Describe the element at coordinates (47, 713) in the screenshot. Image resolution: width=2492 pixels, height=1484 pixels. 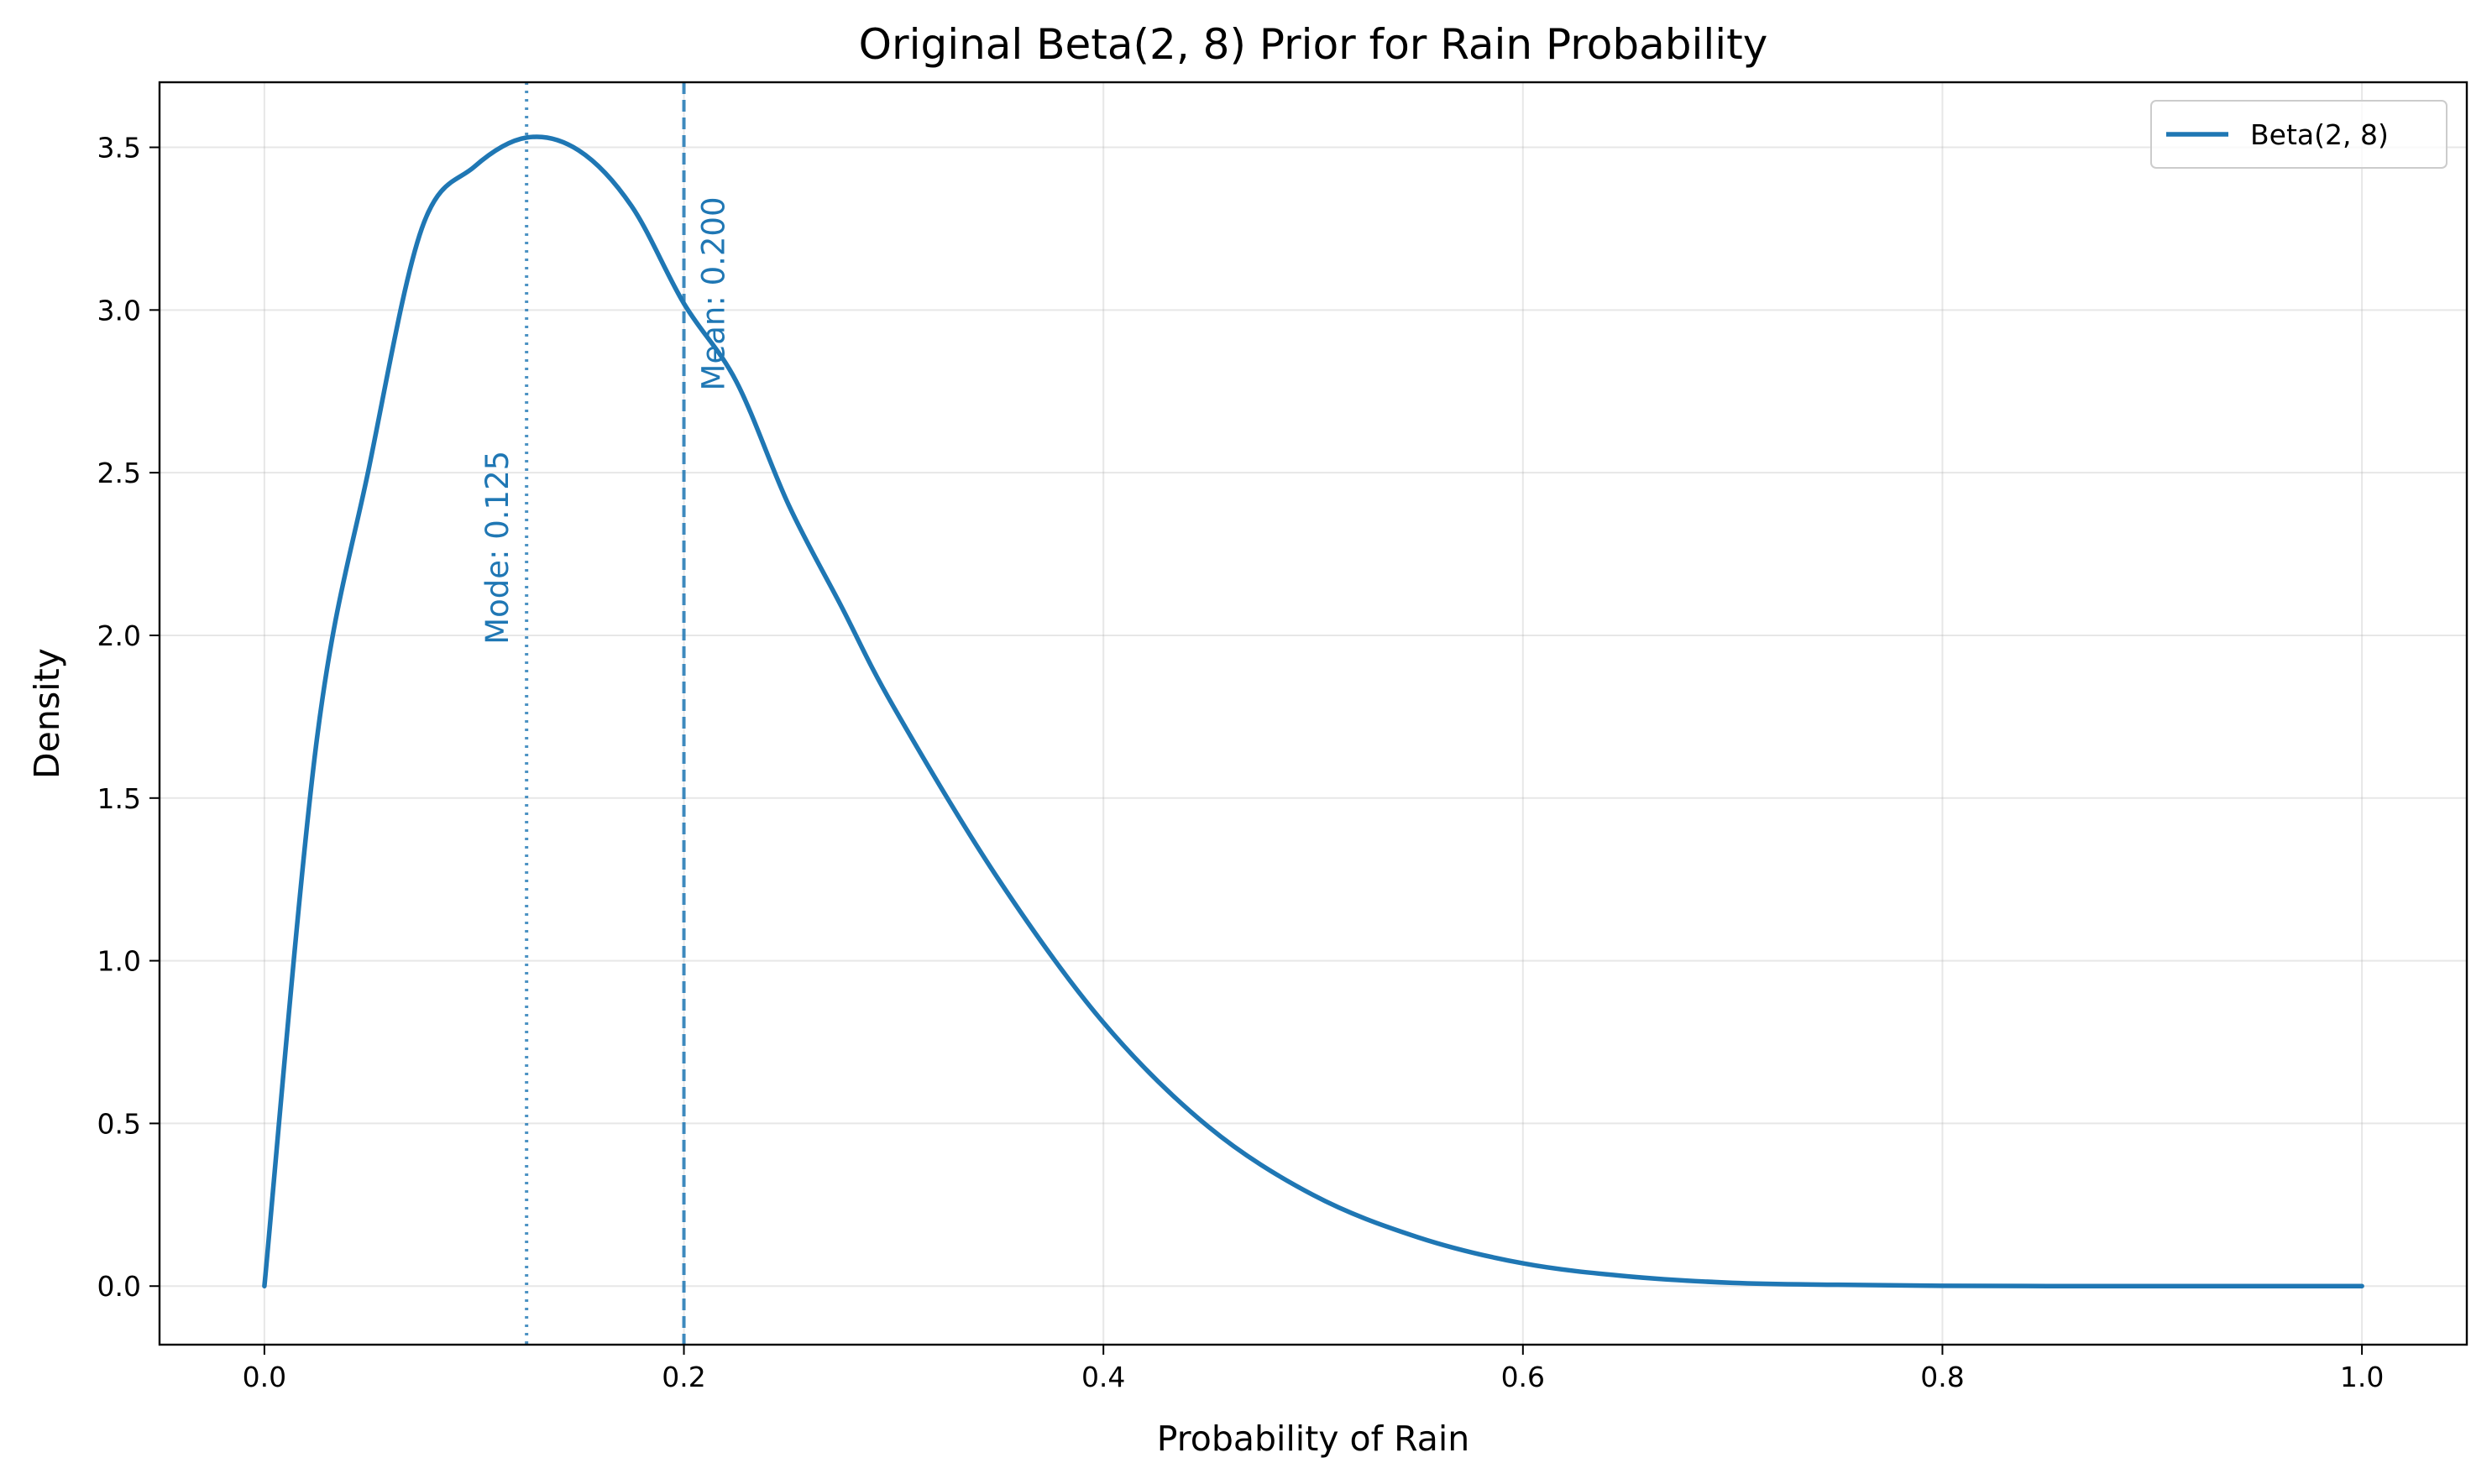
I see `y-axis-label: Density` at that location.